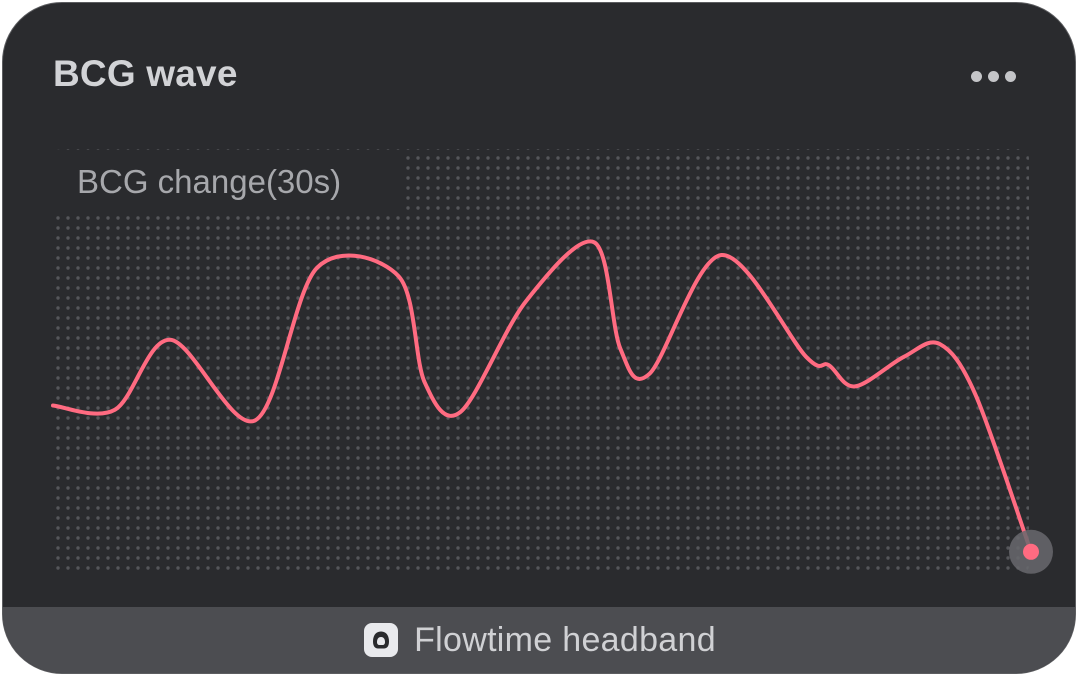 The height and width of the screenshot is (676, 1078). Describe the element at coordinates (381, 640) in the screenshot. I see `headband-icon` at that location.